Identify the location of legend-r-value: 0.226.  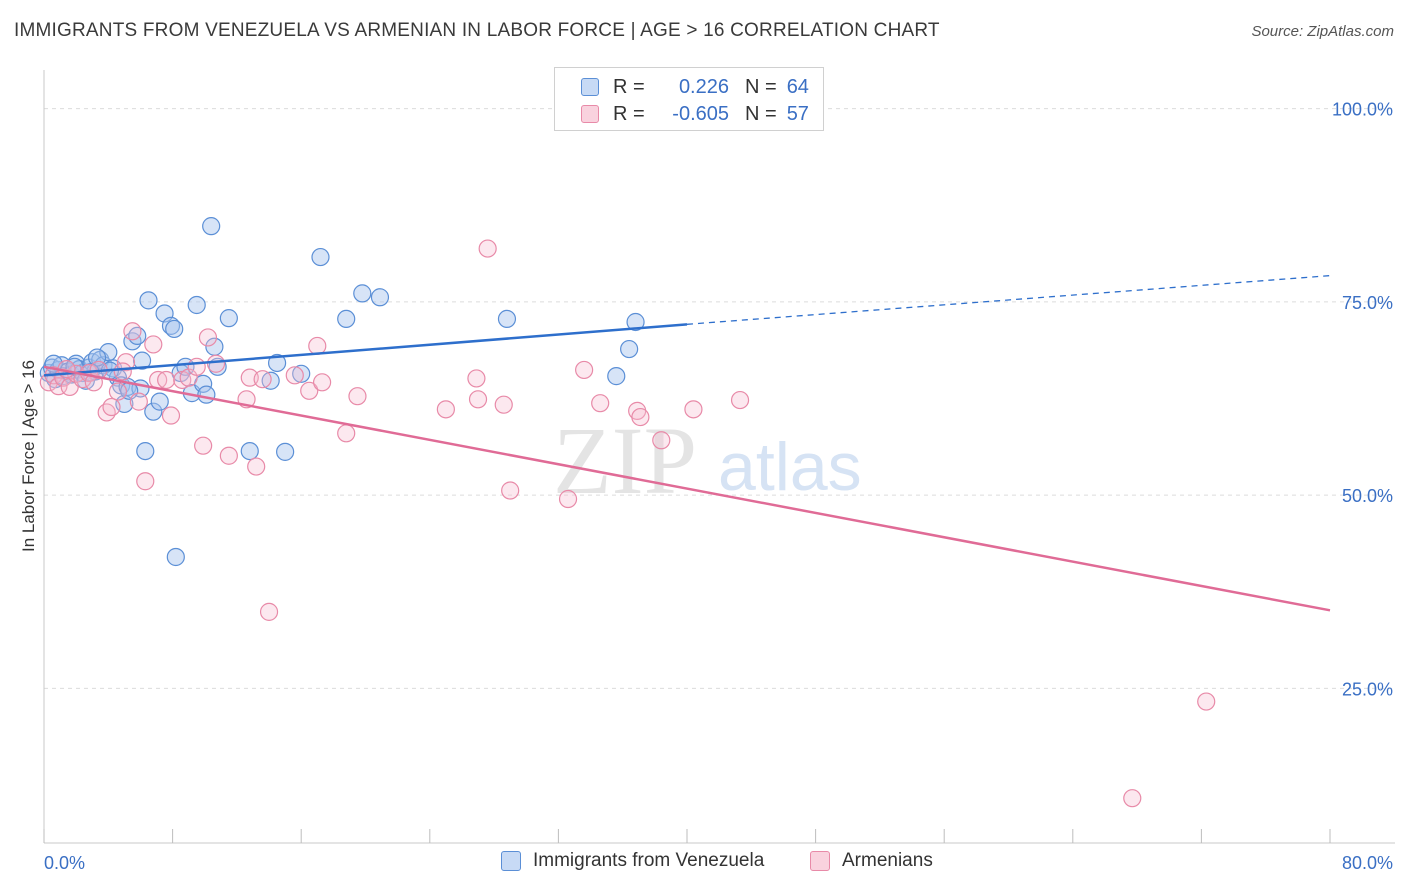
(703, 86).